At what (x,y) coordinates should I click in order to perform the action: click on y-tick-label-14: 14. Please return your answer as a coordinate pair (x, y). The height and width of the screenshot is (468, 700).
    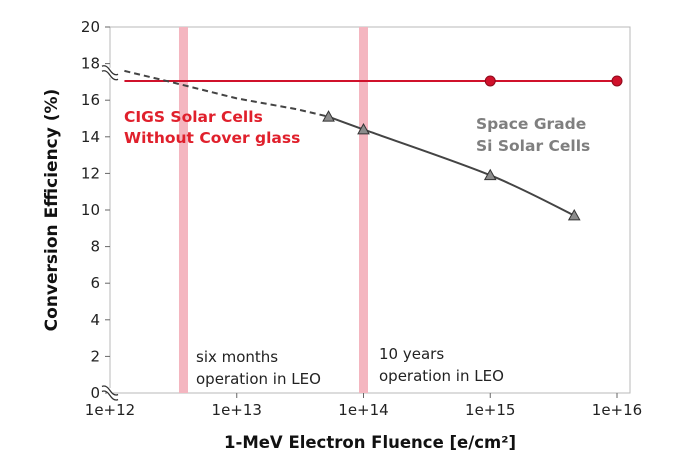
    Looking at the image, I should click on (90, 137).